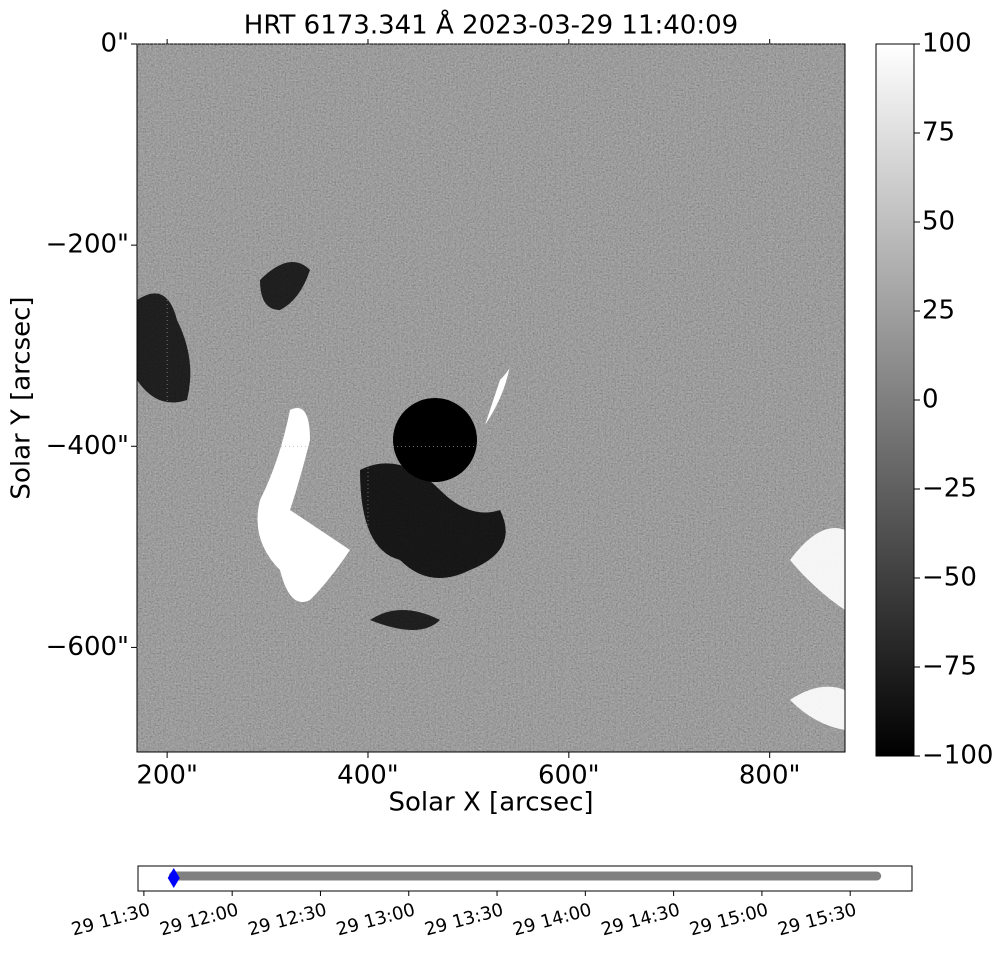 Image resolution: width=1007 pixels, height=955 pixels. What do you see at coordinates (173, 878) in the screenshot?
I see `current-time-marker` at bounding box center [173, 878].